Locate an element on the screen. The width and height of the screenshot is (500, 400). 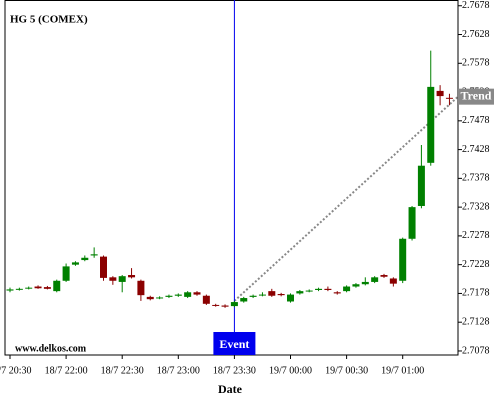
trend-label: Trend is located at coordinates (476, 95).